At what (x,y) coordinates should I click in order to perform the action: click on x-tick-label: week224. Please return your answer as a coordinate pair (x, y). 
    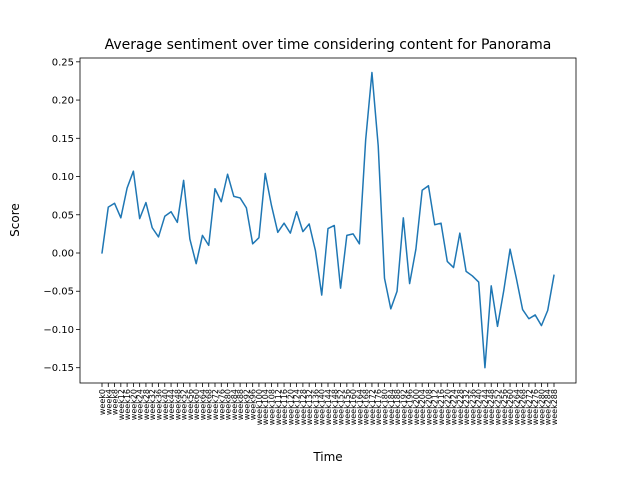
    Looking at the image, I should click on (454, 407).